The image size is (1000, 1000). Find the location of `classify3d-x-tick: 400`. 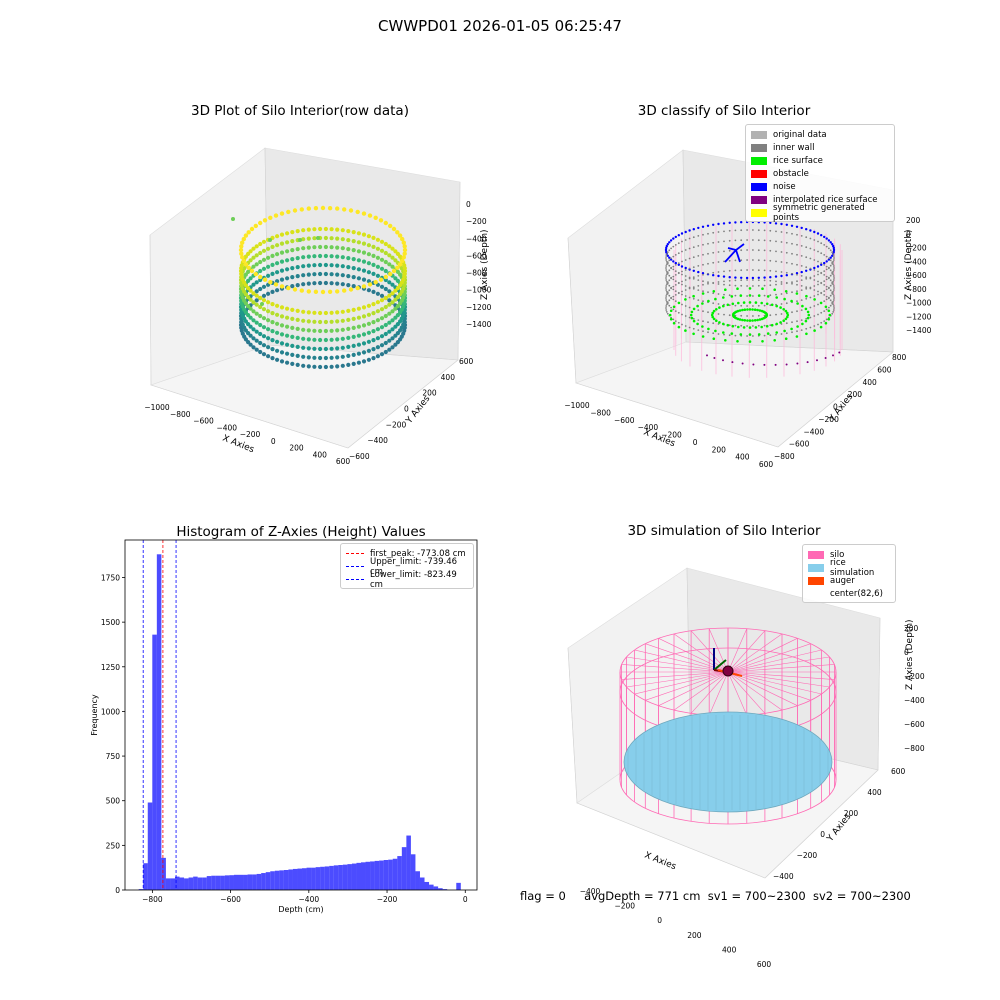

classify3d-x-tick: 400 is located at coordinates (742, 457).